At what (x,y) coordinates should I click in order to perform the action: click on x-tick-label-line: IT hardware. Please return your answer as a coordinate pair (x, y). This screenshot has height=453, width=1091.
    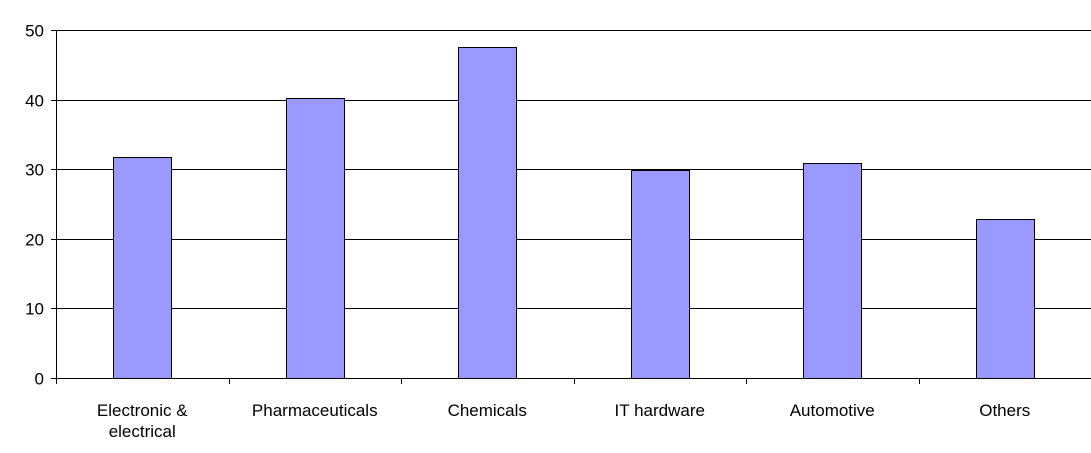
    Looking at the image, I should click on (660, 410).